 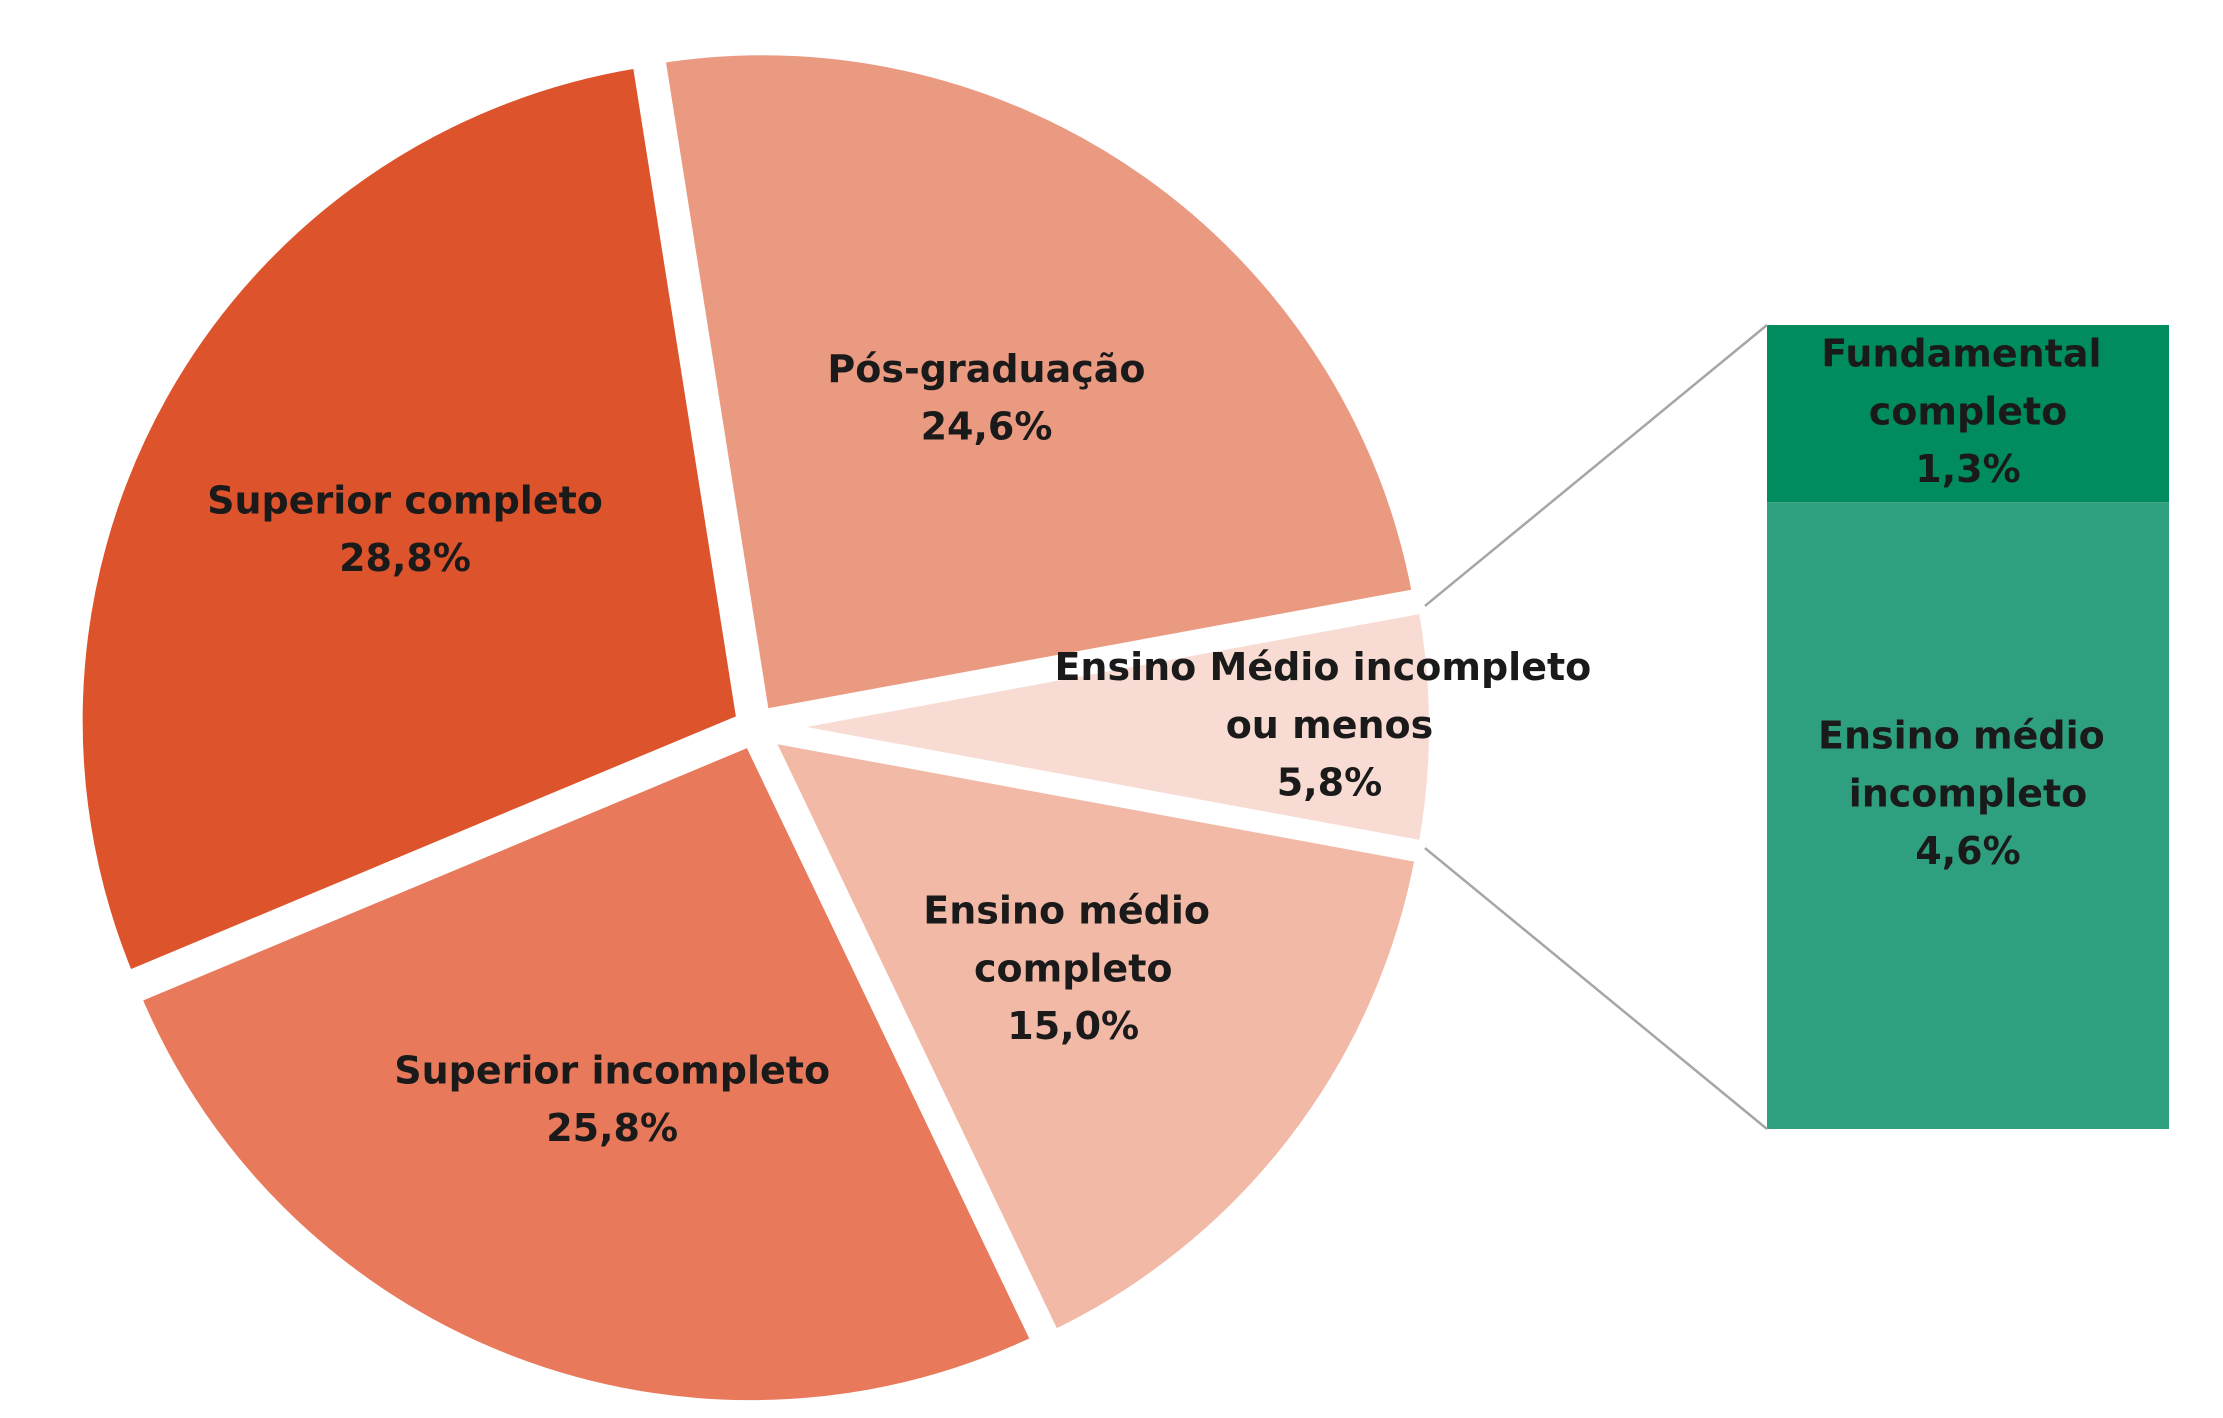 I want to click on bar-label: Ensino médio incompleto, so click(x=1968, y=764).